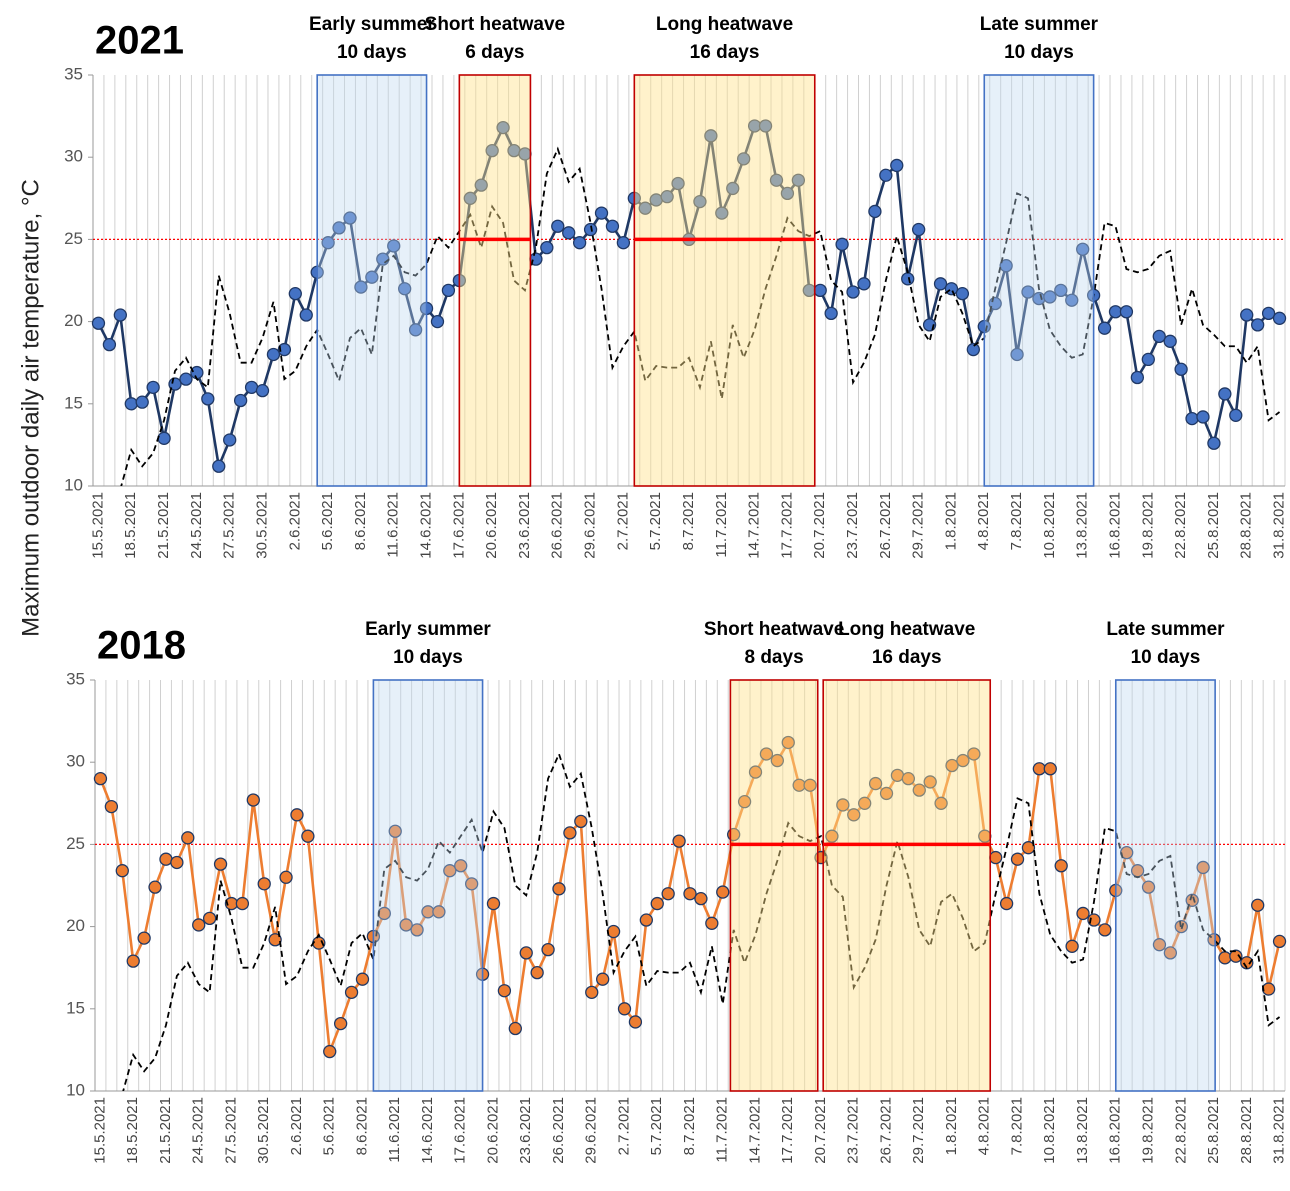  Describe the element at coordinates (1049, 1130) in the screenshot. I see `x-tick-label: 10.8.2021` at that location.